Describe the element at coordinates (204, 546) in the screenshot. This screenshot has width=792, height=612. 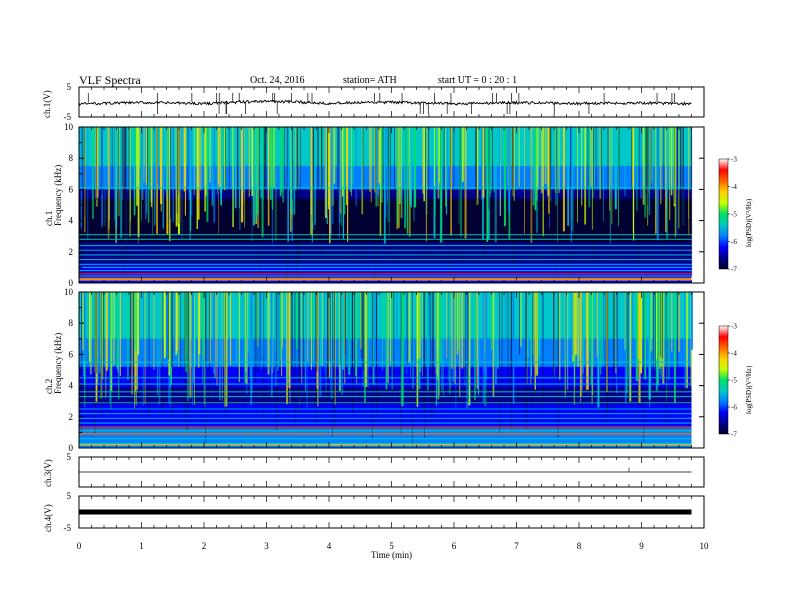
I see `x-tick-label: 2` at that location.